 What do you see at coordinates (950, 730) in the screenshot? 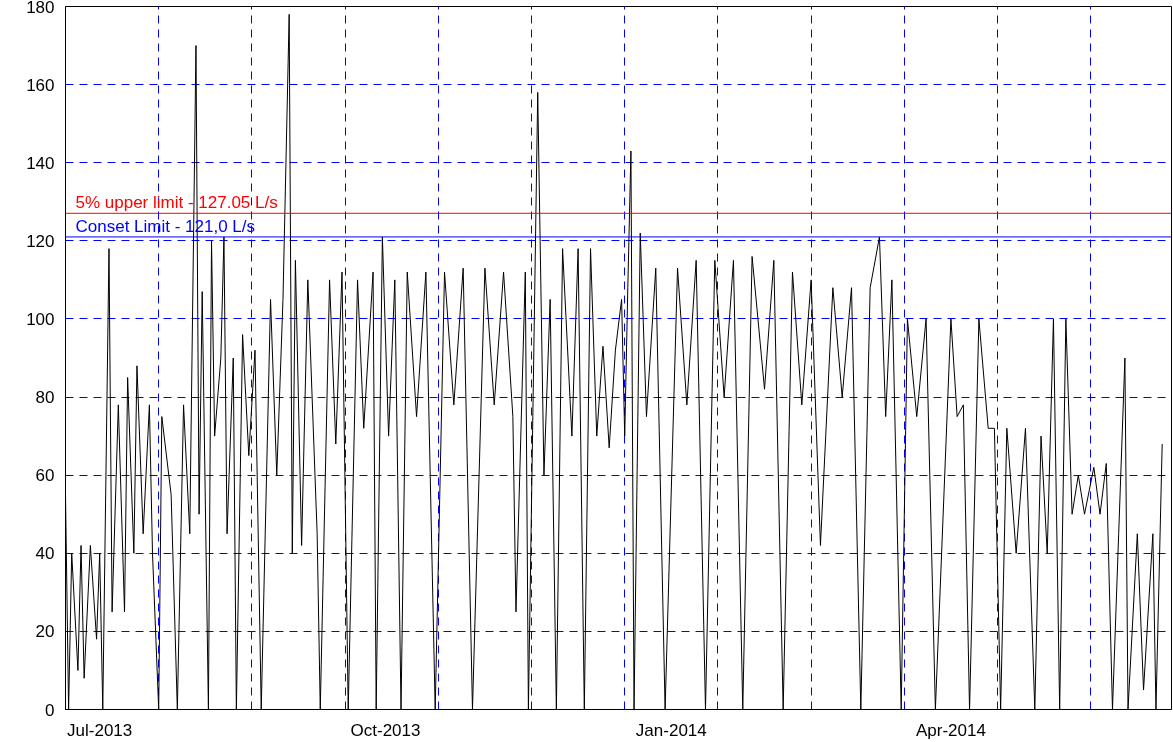
I see `x-tick-label: Apr-2014` at bounding box center [950, 730].